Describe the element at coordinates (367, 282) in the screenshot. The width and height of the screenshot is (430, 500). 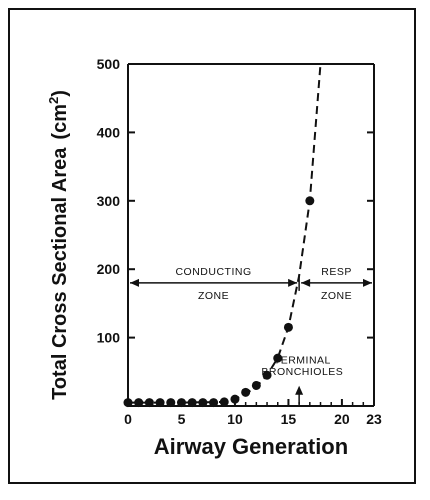
I see `resp-zone-arrowhead-right` at that location.